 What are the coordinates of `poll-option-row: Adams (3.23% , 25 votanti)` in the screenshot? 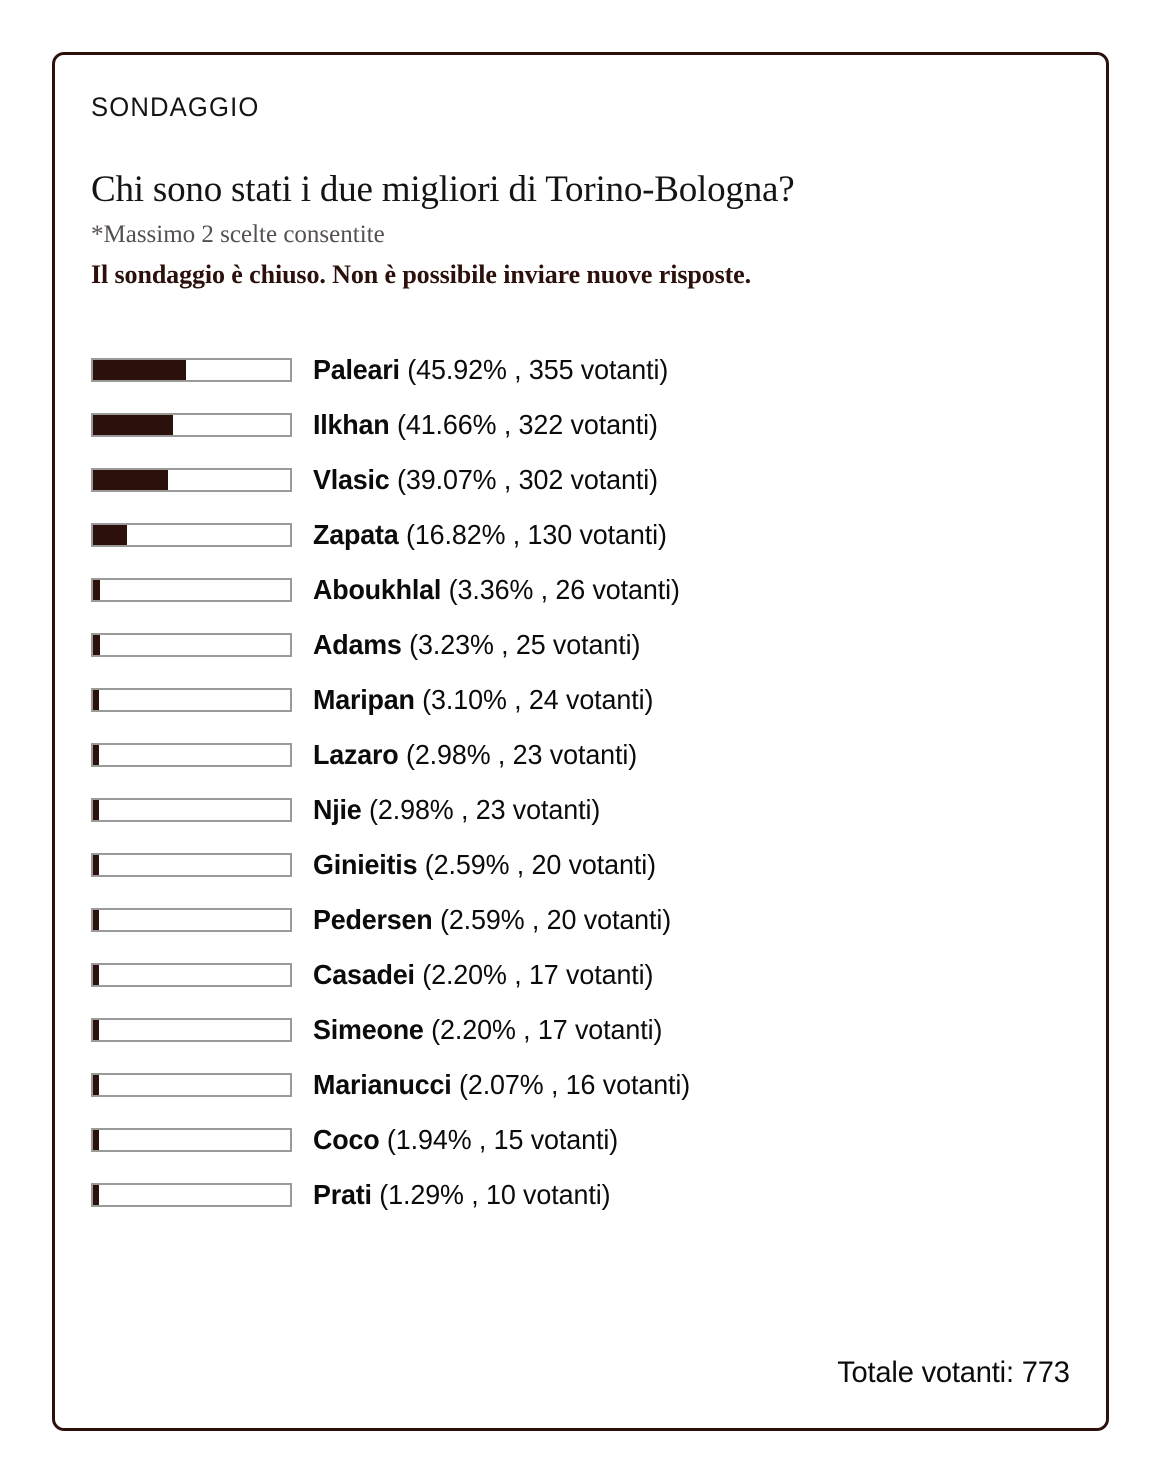 It's located at (580, 644).